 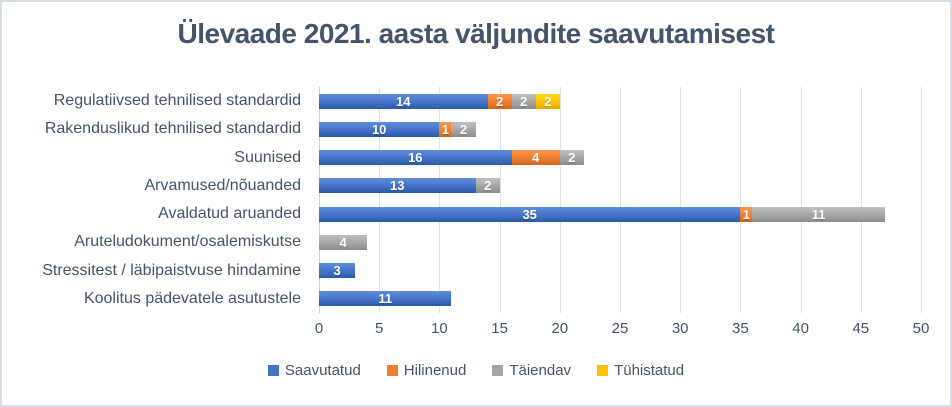 I want to click on category-label: Suunised, so click(x=267, y=157).